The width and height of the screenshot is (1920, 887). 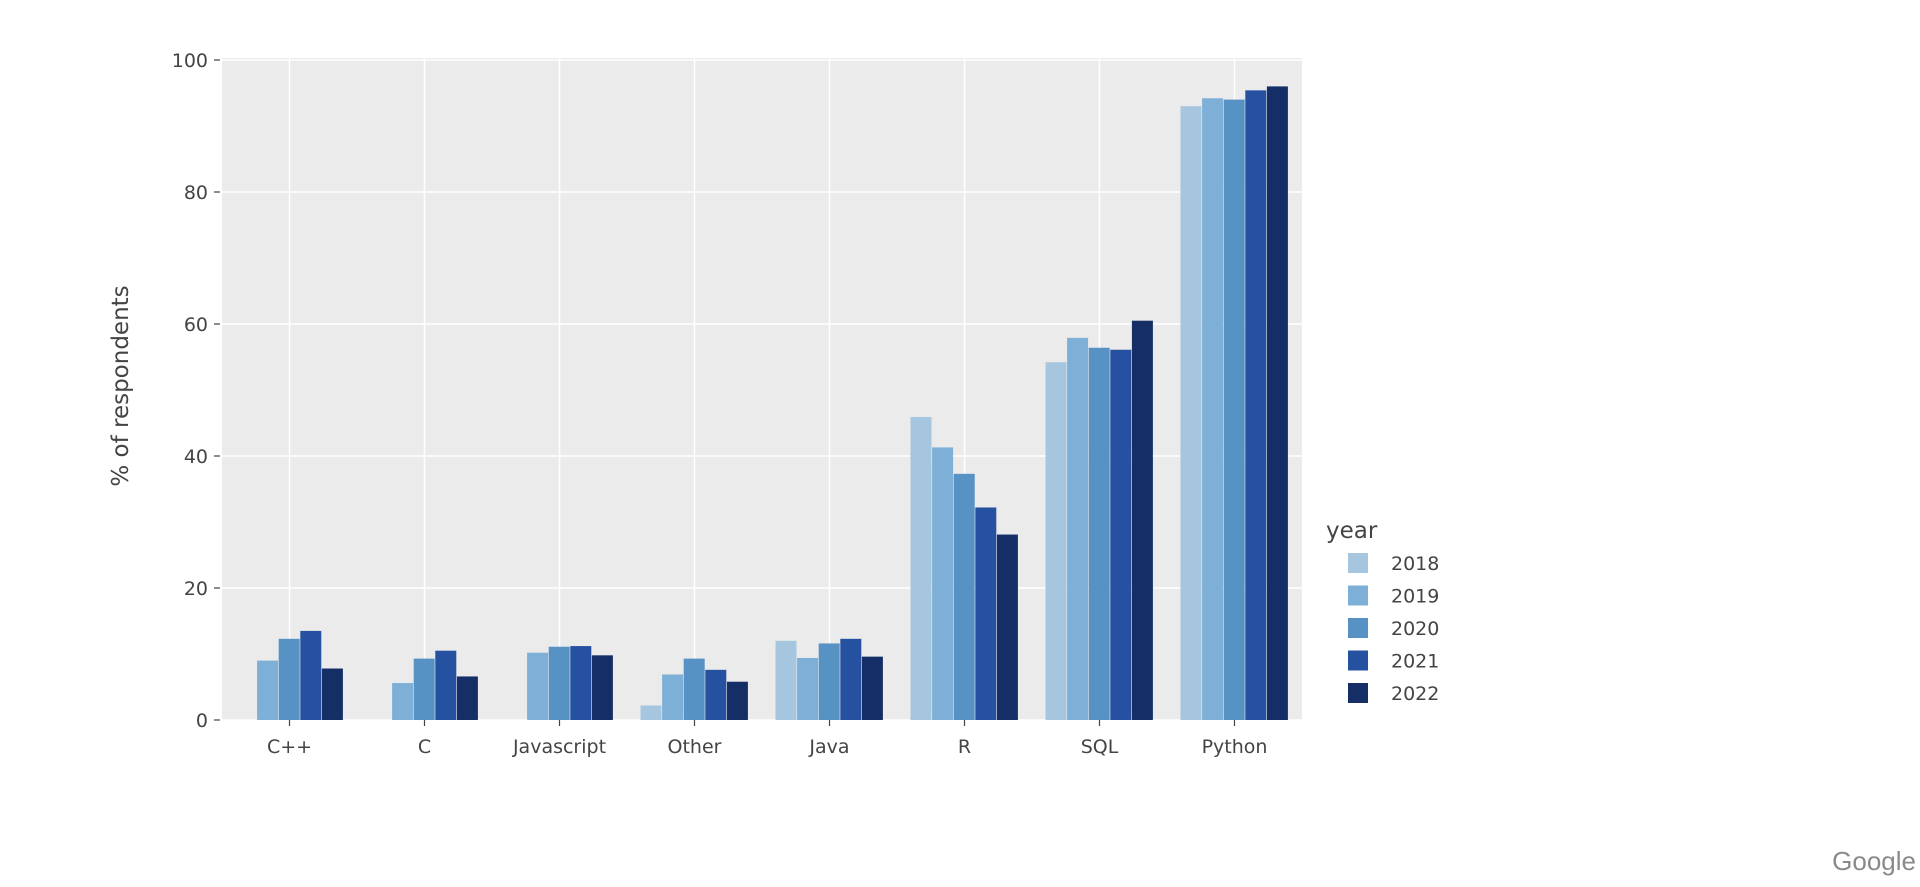 What do you see at coordinates (695, 747) in the screenshot?
I see `x-tick-label: Other` at bounding box center [695, 747].